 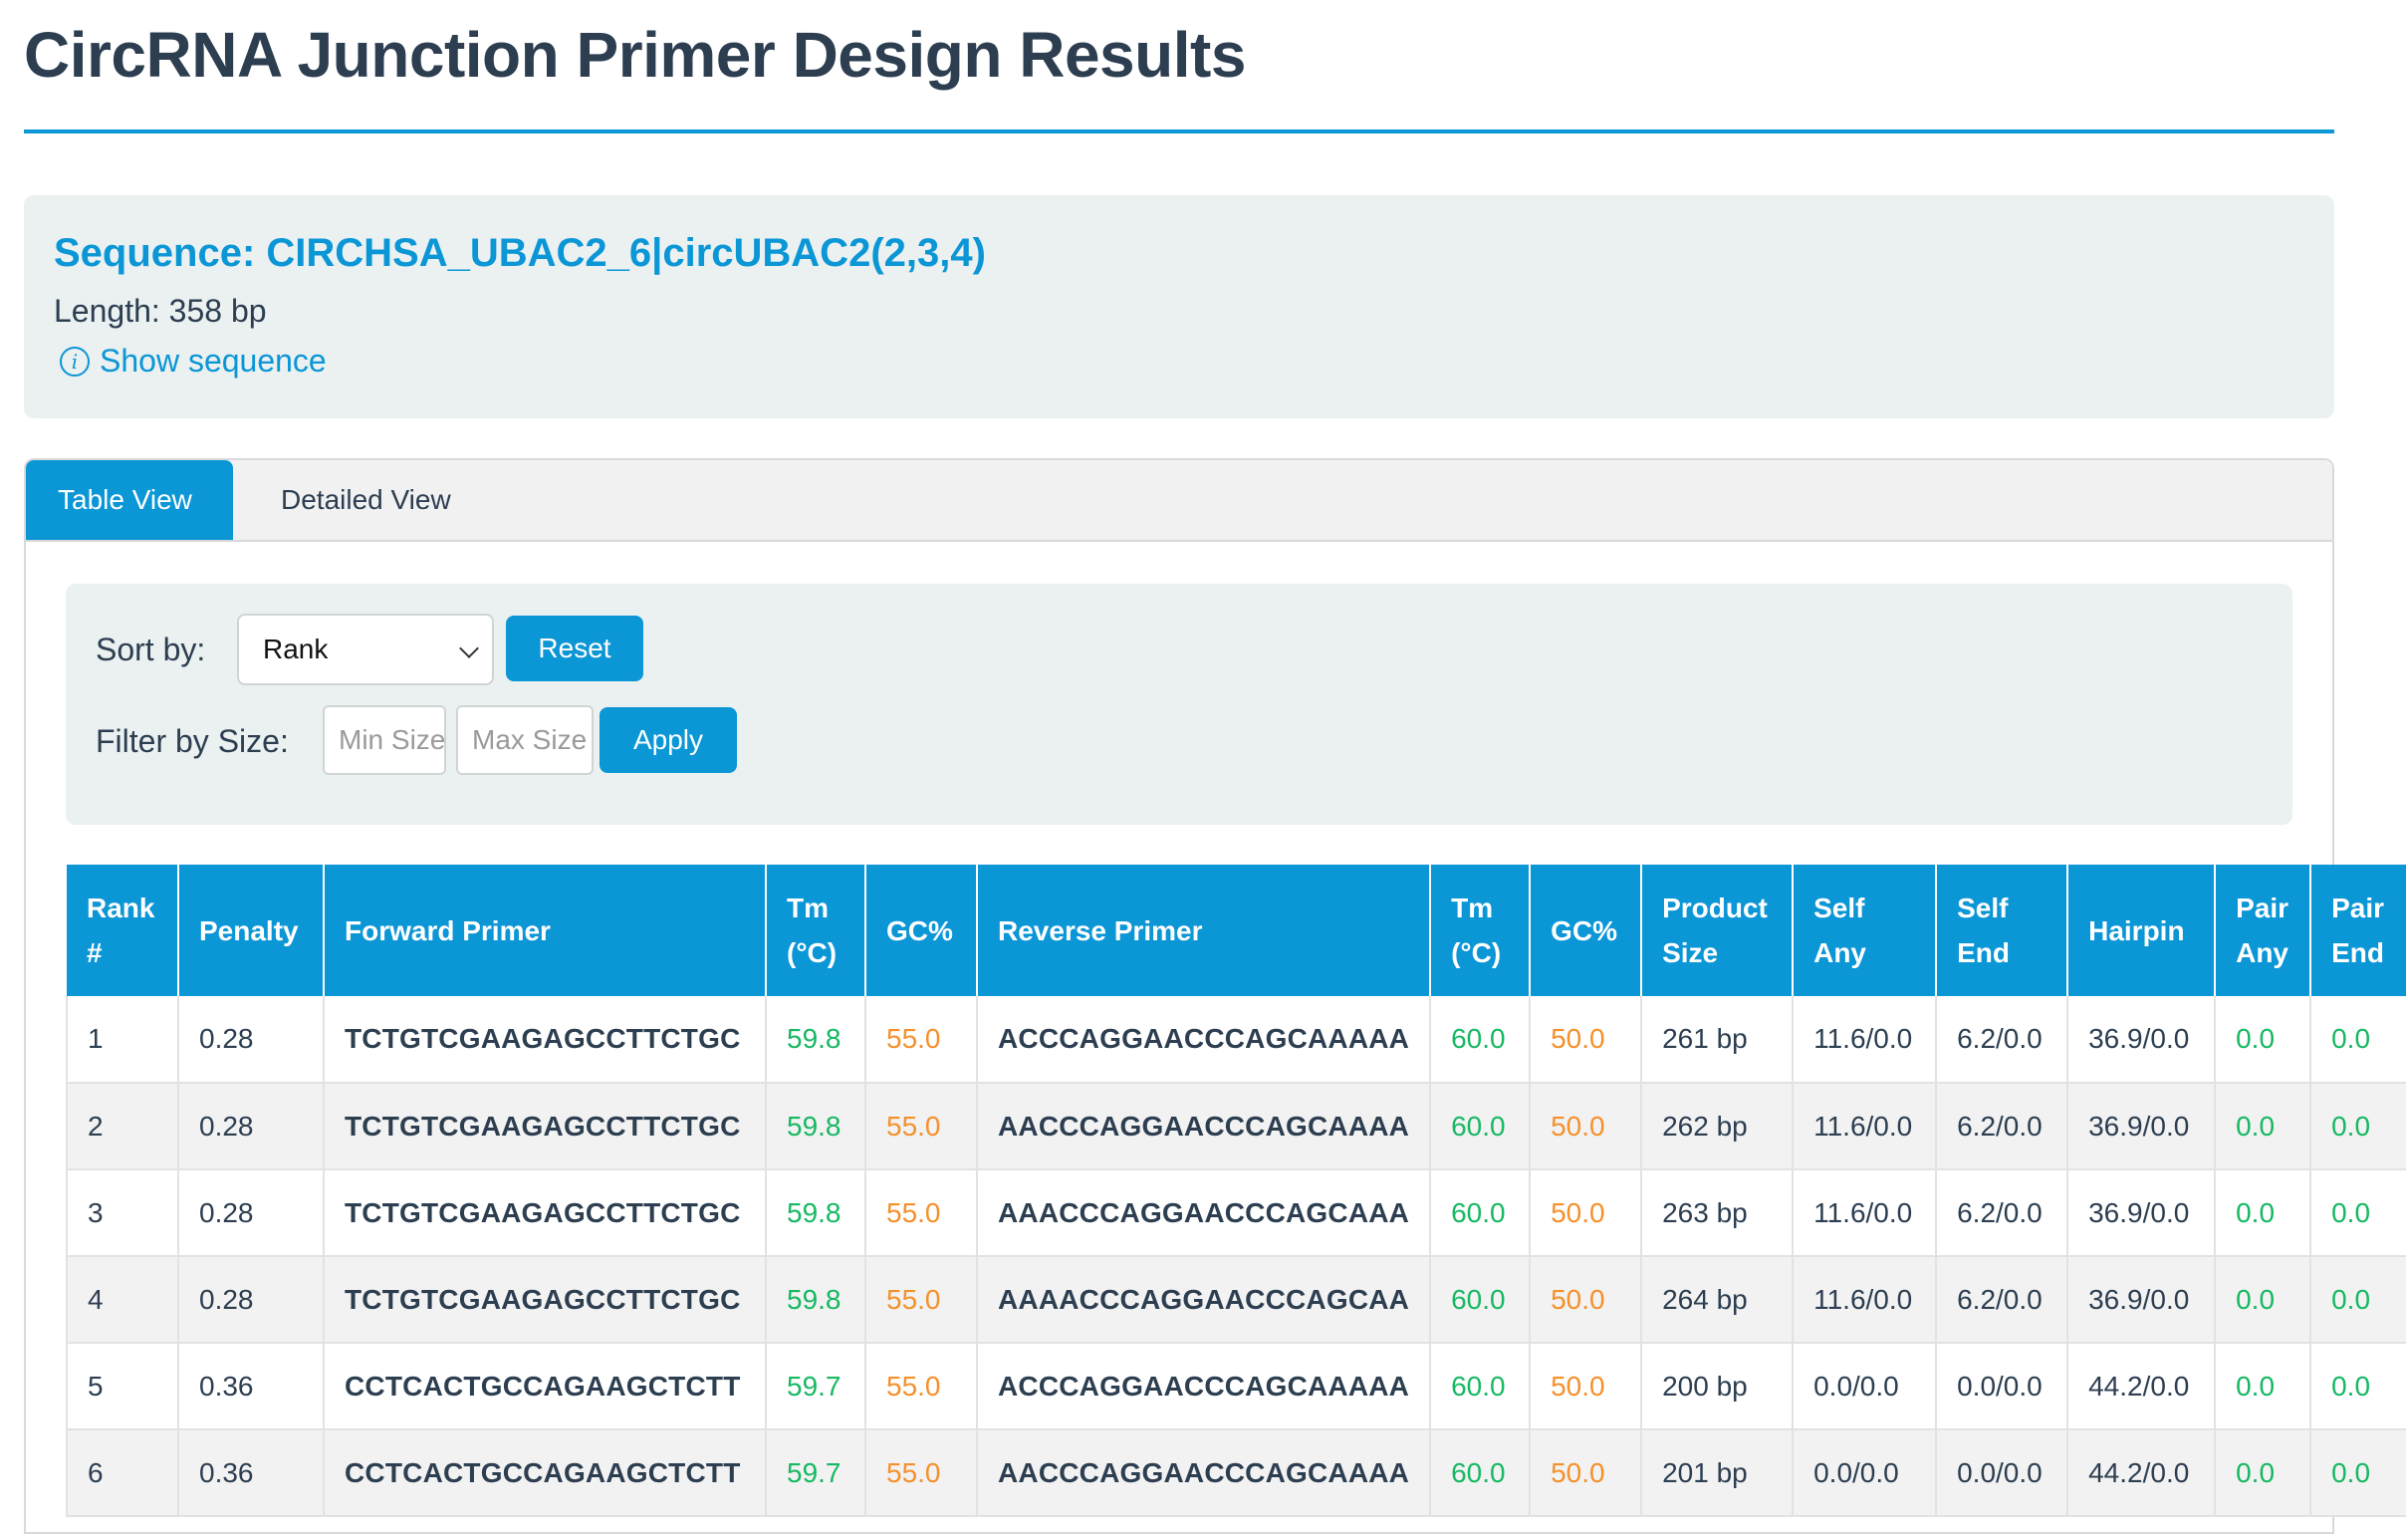 I want to click on cell-rank: 5, so click(x=122, y=1386).